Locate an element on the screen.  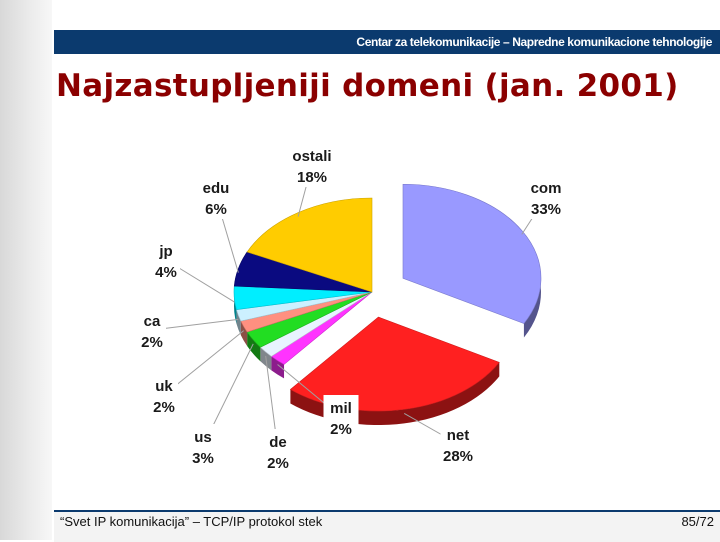
callout-label-us: us 3% is located at coordinates (203, 446).